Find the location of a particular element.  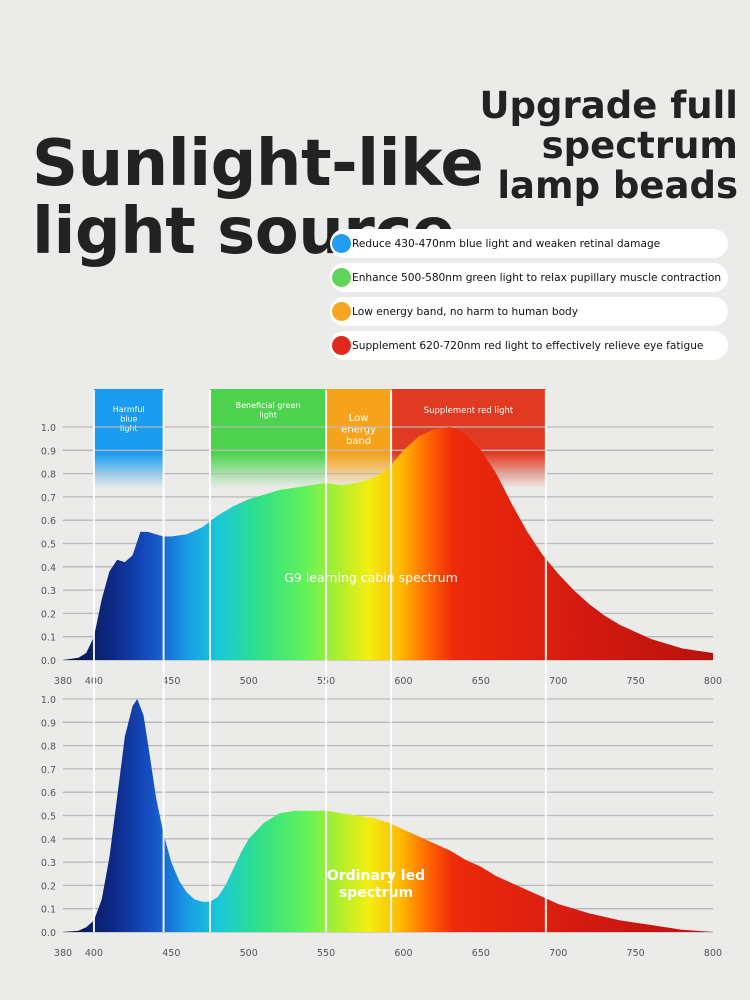

band-label: Beneficial green light is located at coordinates (268, 410).